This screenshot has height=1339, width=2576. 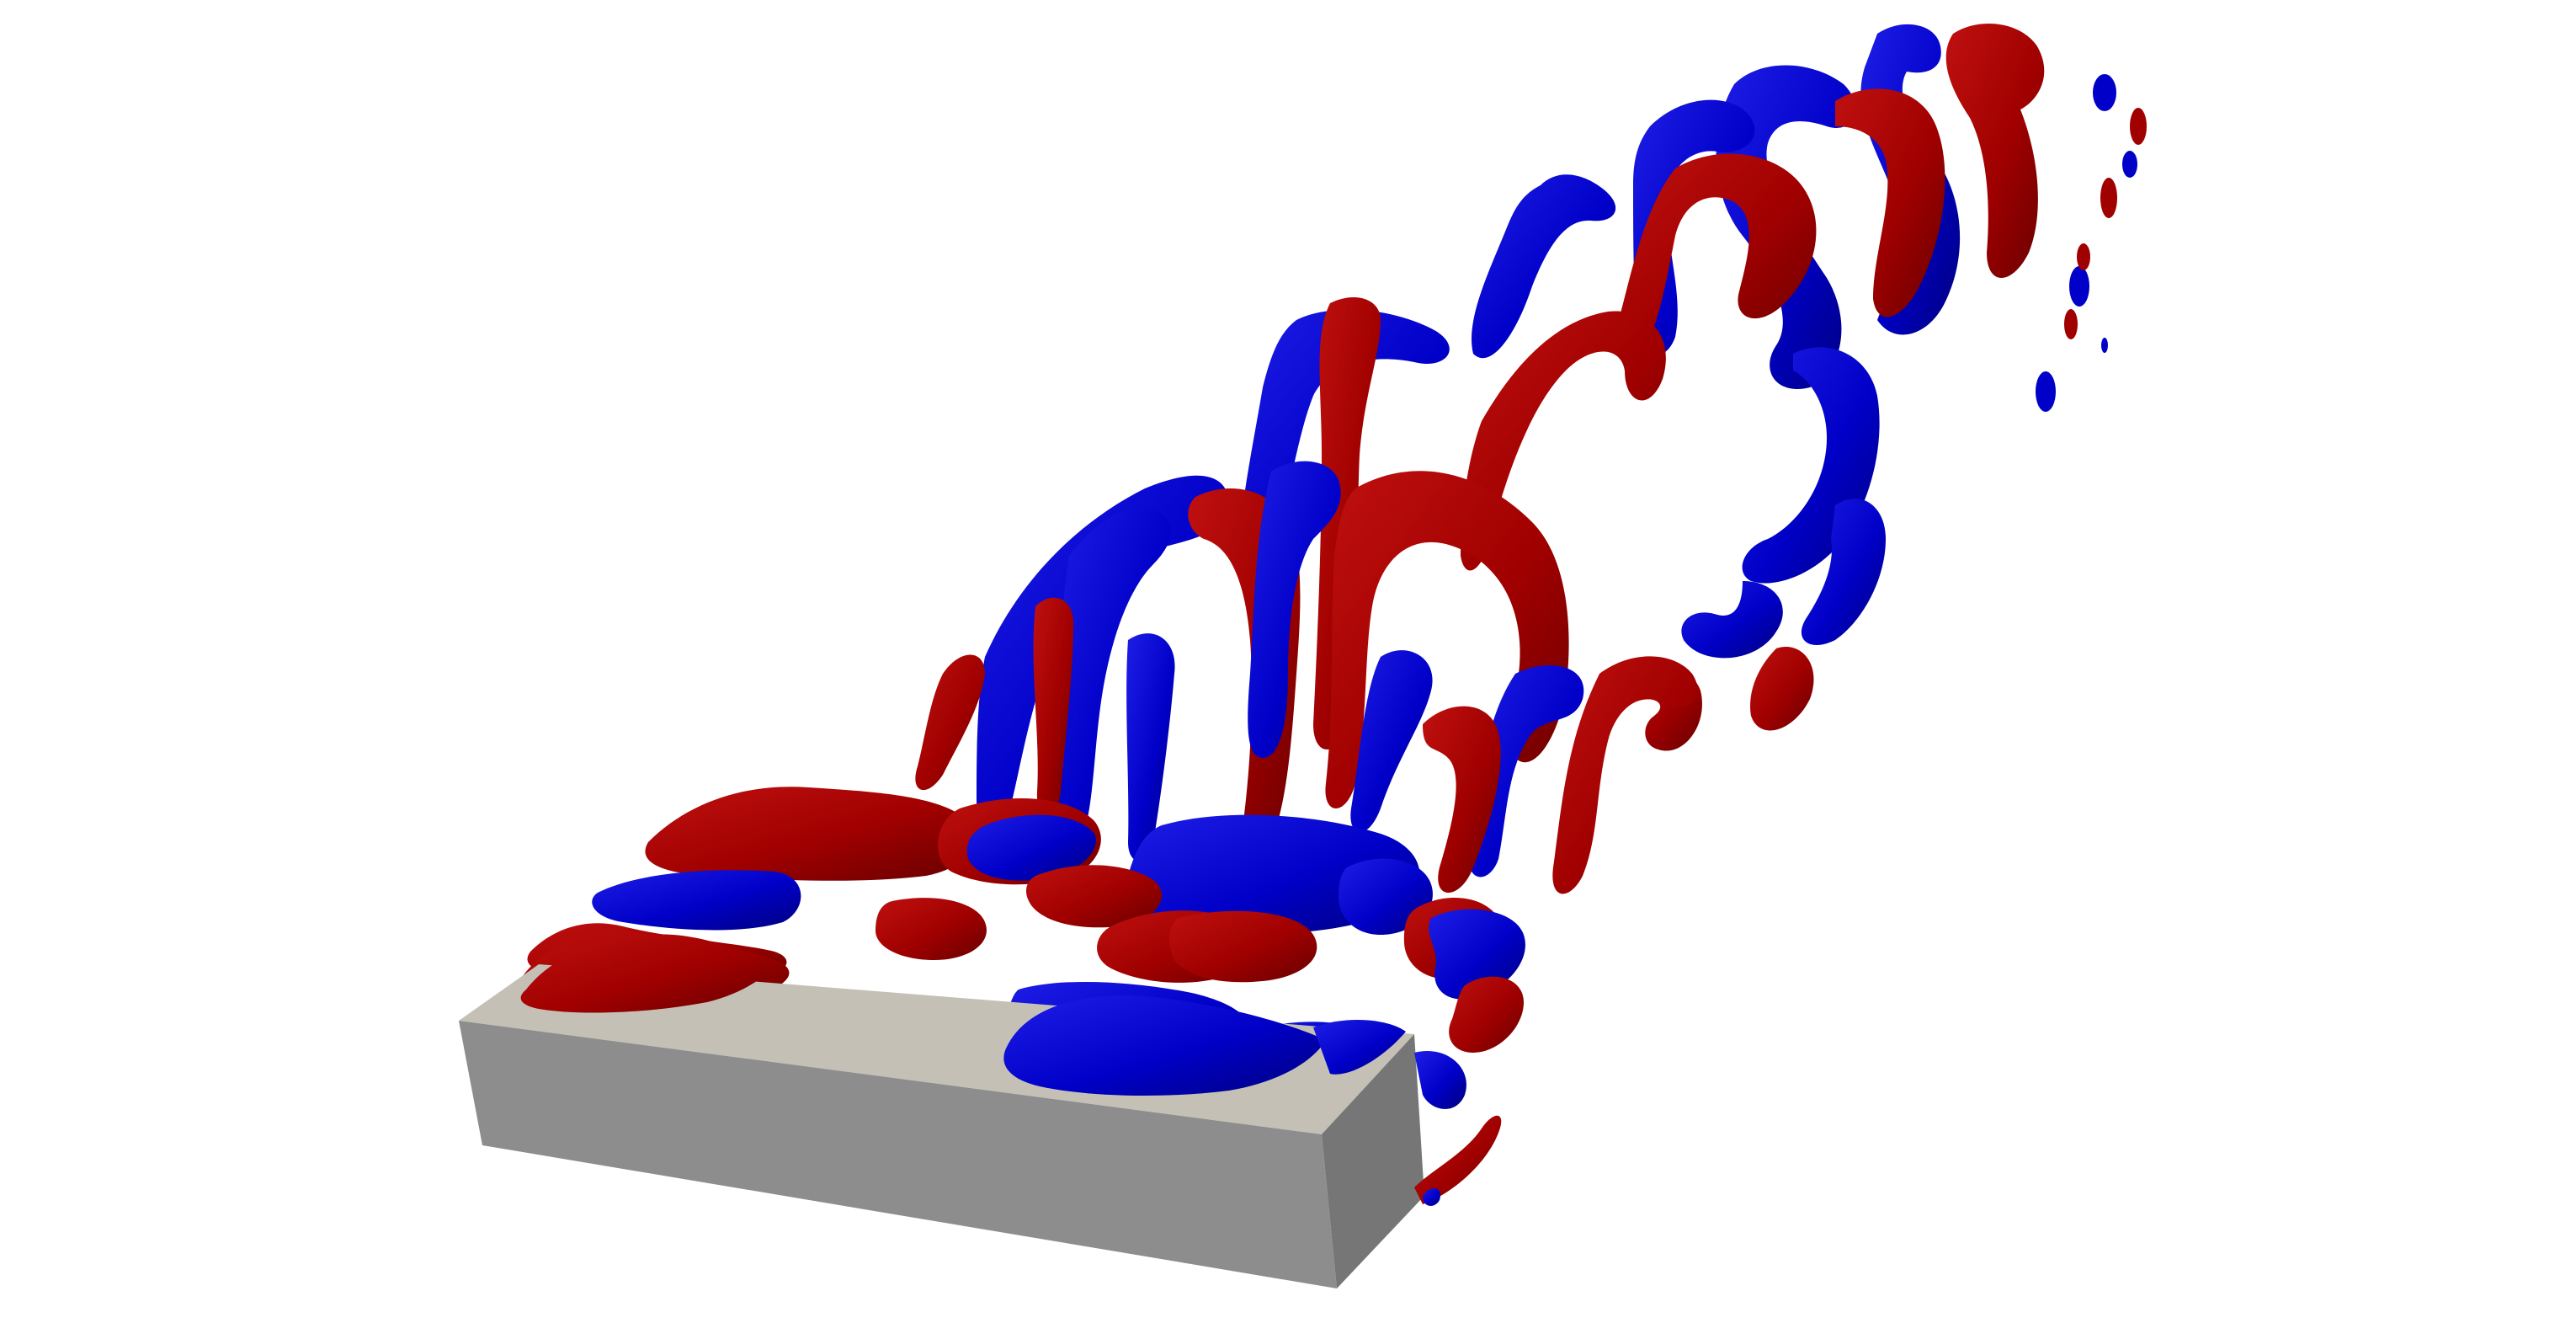 What do you see at coordinates (1373, 1161) in the screenshot?
I see `body-side-face` at bounding box center [1373, 1161].